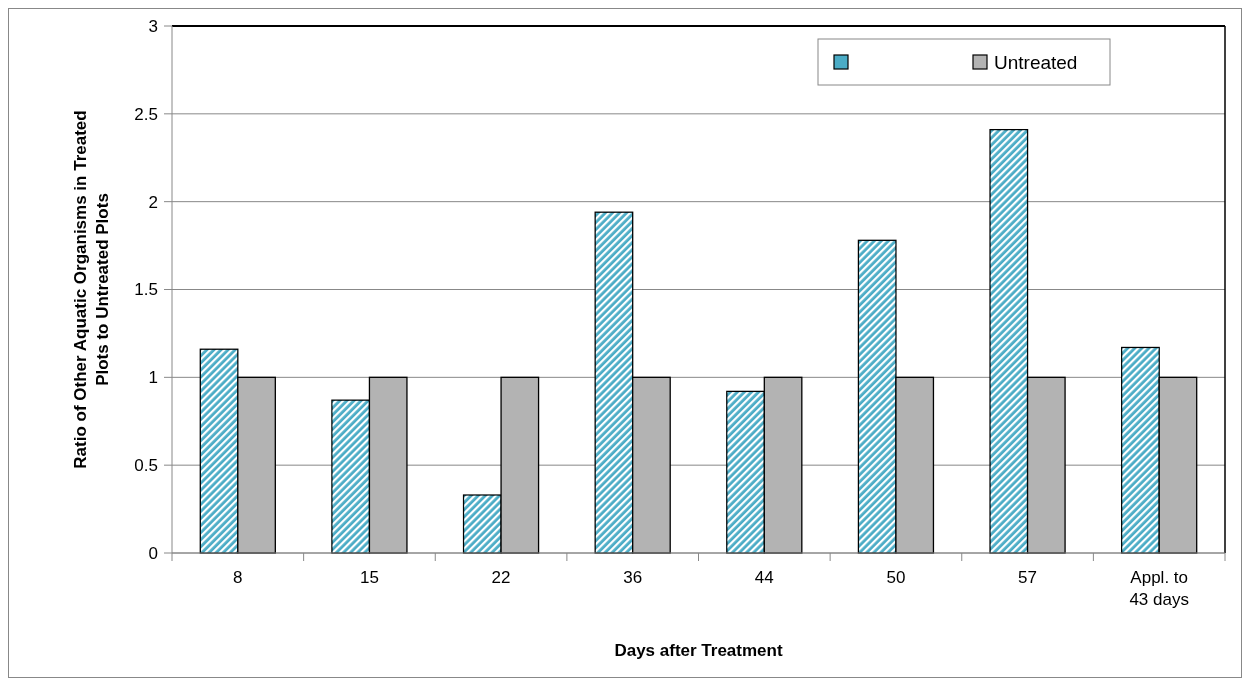 The width and height of the screenshot is (1250, 686). I want to click on y-tick-label: 2.5, so click(146, 114).